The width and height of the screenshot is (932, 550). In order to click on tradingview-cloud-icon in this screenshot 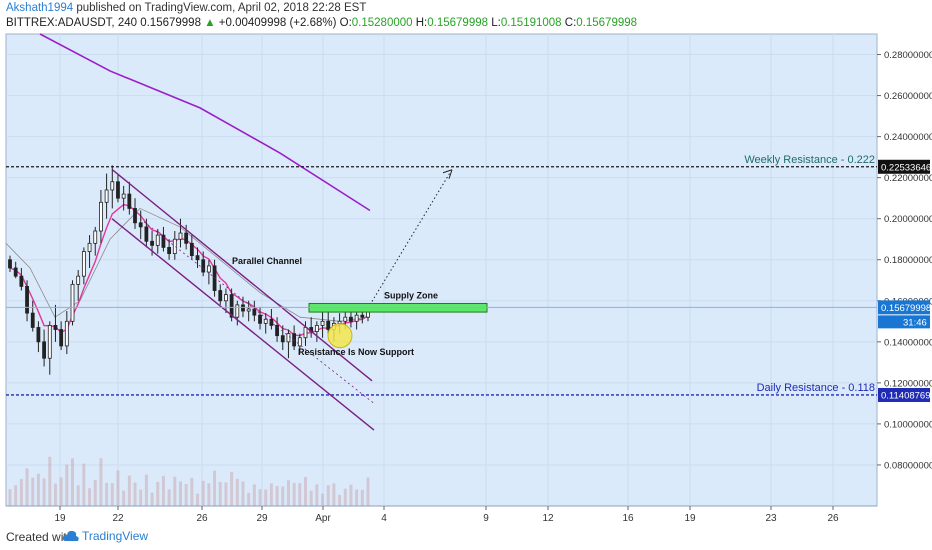, I will do `click(70, 535)`.